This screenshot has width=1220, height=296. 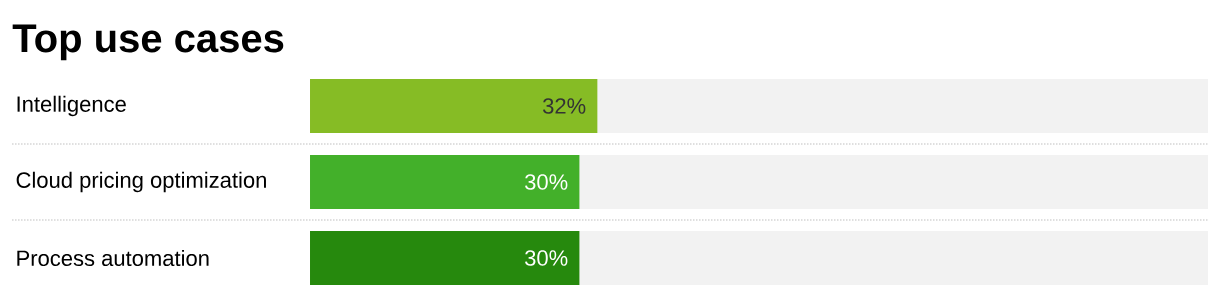 I want to click on y-tick-label: Intelligence, so click(x=71, y=106).